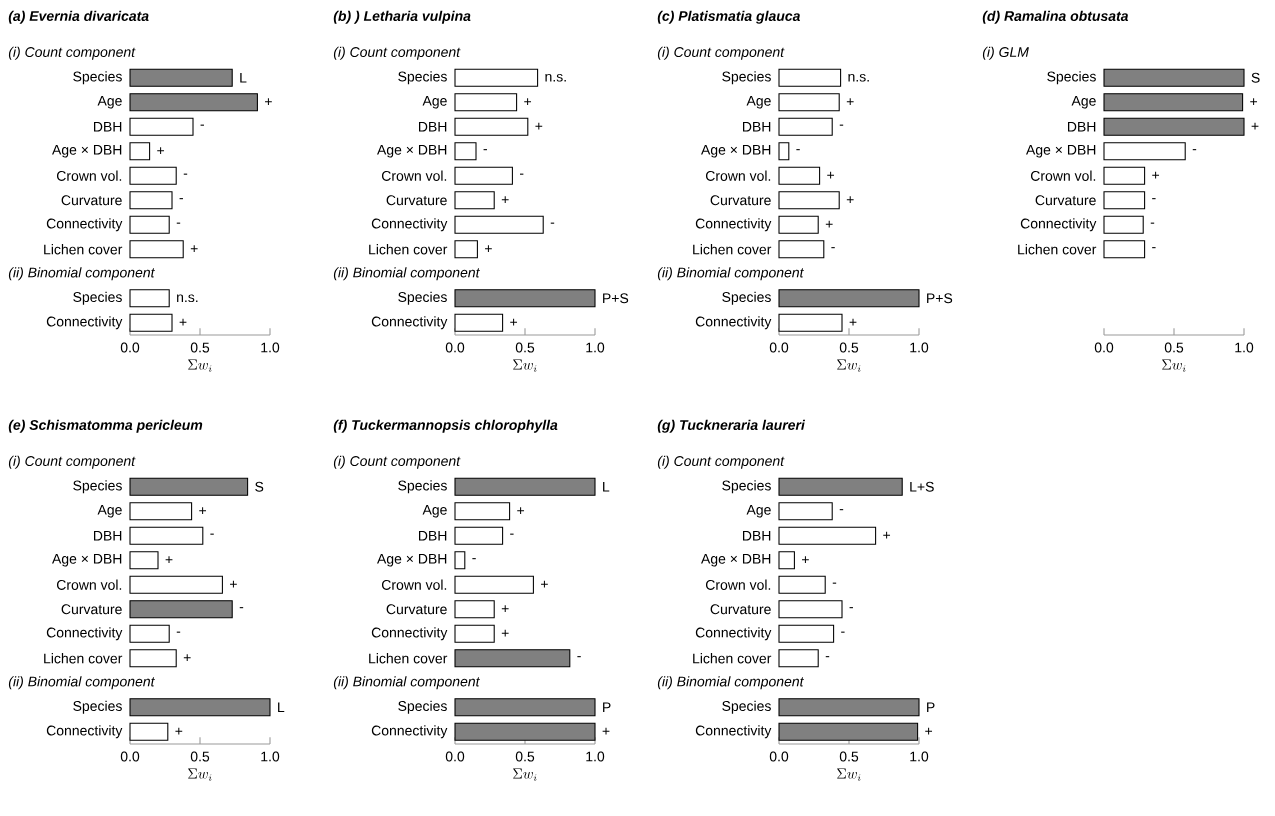 This screenshot has width=1275, height=816. What do you see at coordinates (607, 707) in the screenshot?
I see `data-label: P` at bounding box center [607, 707].